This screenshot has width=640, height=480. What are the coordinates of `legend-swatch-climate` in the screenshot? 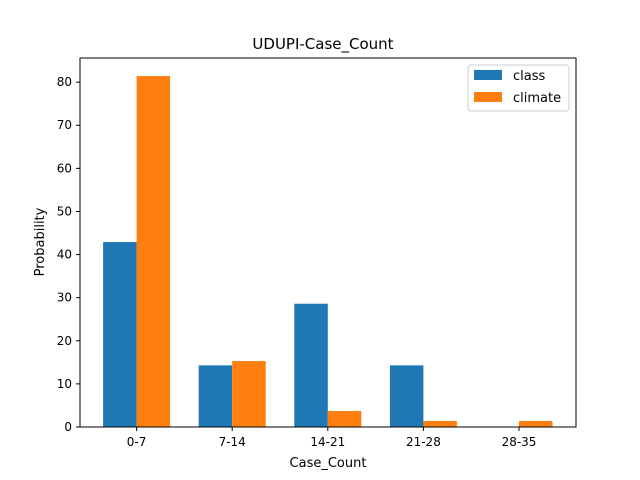 It's located at (488, 97).